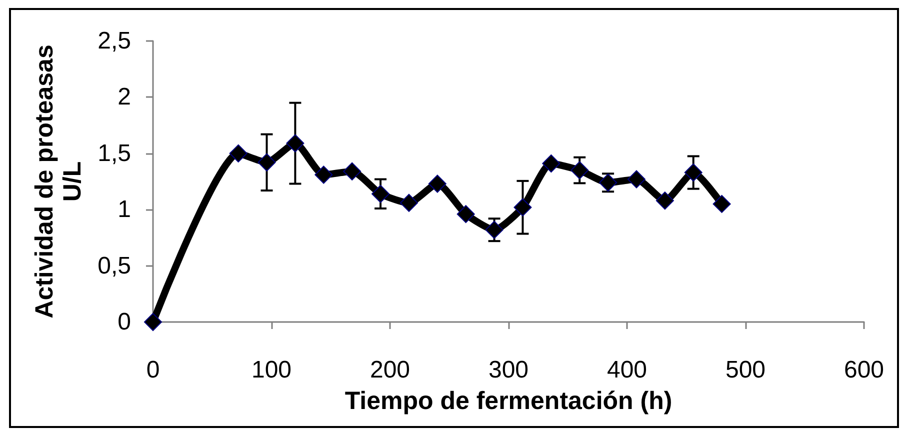 The height and width of the screenshot is (433, 906). What do you see at coordinates (124, 210) in the screenshot?
I see `y-tick-label: 1` at bounding box center [124, 210].